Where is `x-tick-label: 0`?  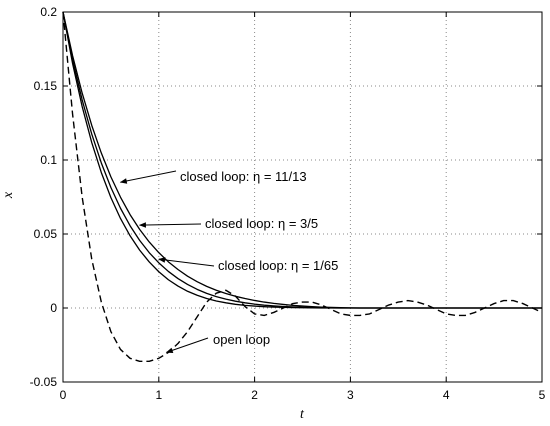 x-tick-label: 0 is located at coordinates (63, 395).